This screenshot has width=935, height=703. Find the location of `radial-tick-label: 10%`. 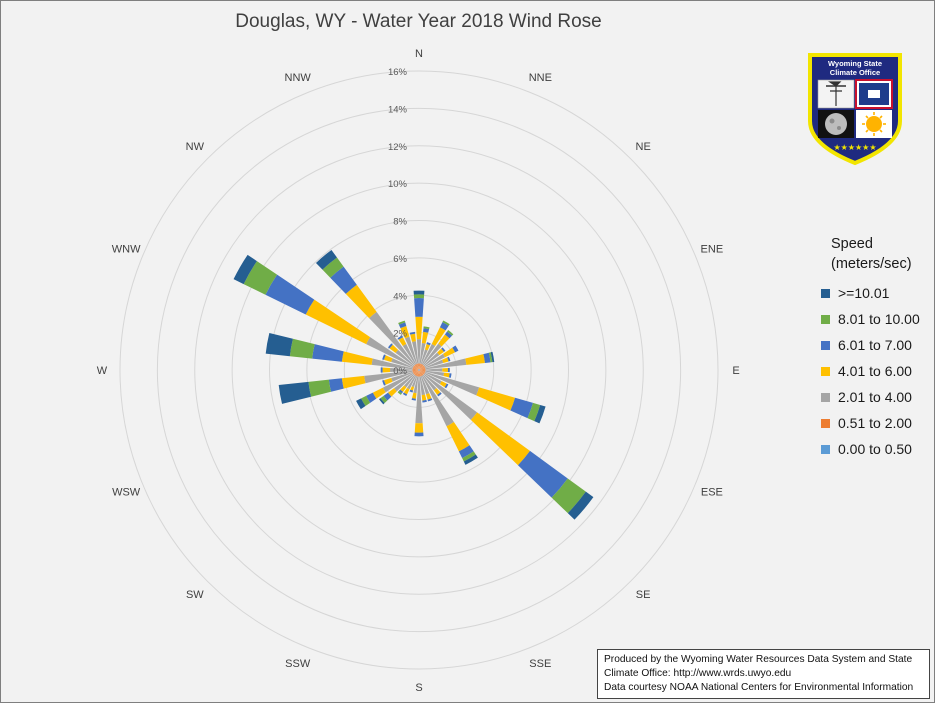

radial-tick-label: 10% is located at coordinates (398, 184).